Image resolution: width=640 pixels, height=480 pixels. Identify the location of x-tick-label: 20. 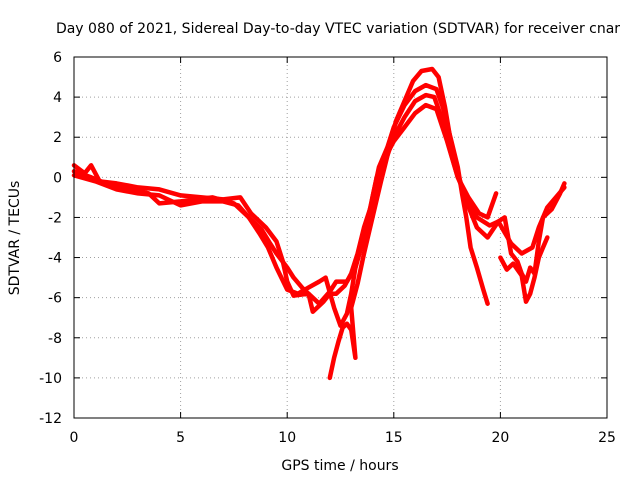
(500, 438).